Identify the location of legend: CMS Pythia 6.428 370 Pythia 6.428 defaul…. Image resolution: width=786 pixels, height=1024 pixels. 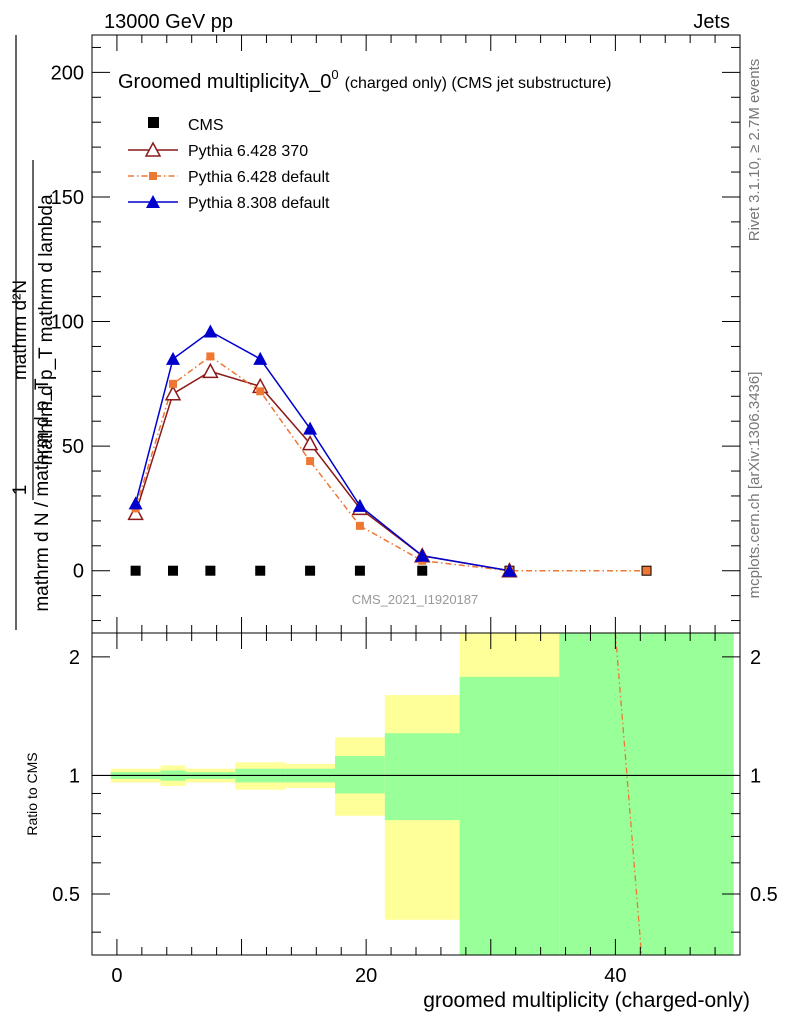
(229, 164).